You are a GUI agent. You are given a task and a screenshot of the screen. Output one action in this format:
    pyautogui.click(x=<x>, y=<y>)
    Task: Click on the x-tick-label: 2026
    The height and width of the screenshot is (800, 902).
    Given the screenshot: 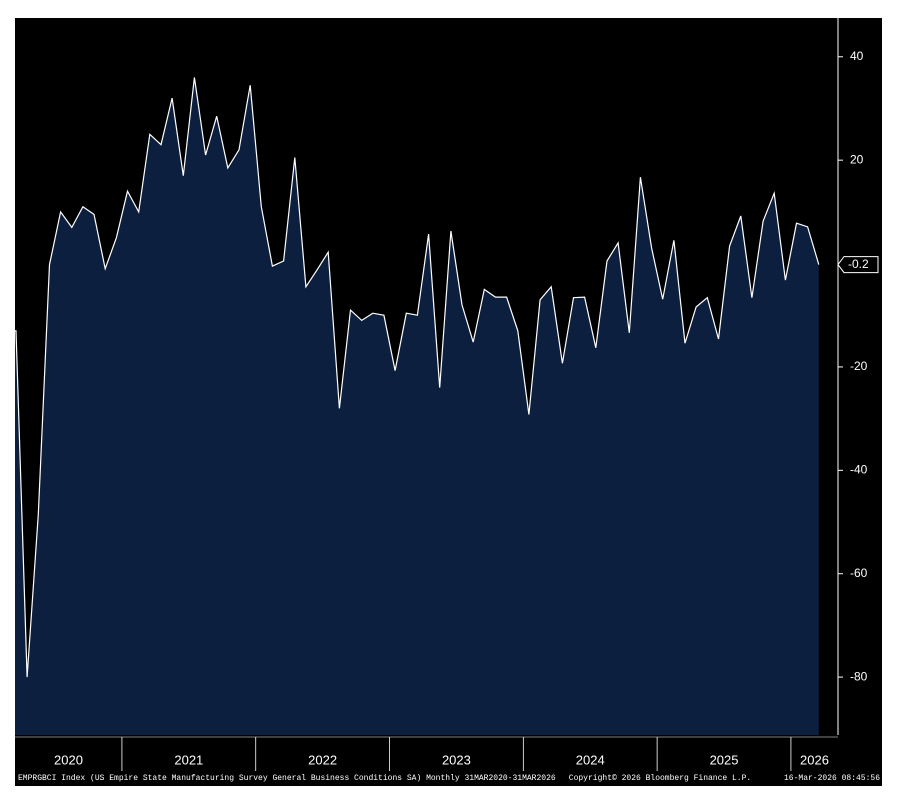 What is the action you would take?
    pyautogui.click(x=814, y=759)
    